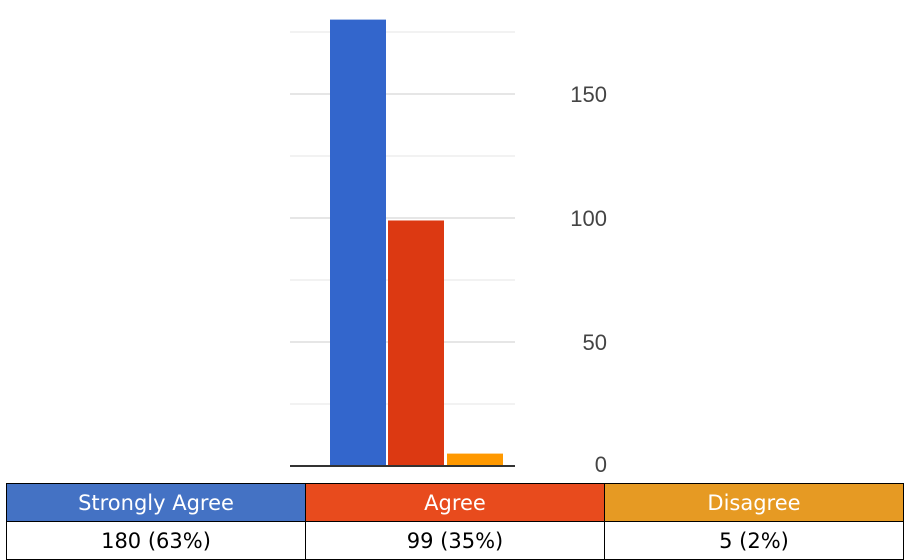 This screenshot has width=911, height=560. What do you see at coordinates (588, 94) in the screenshot?
I see `y-tick-label-150: 150` at bounding box center [588, 94].